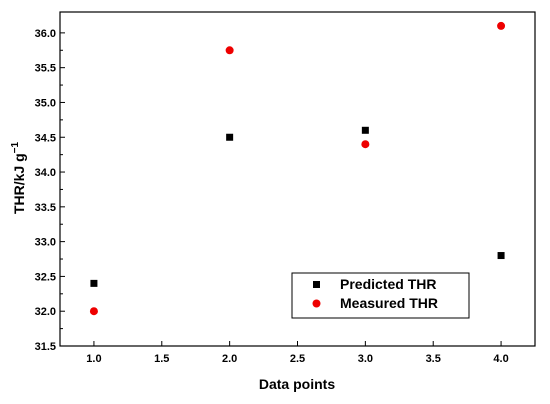 The width and height of the screenshot is (550, 404). What do you see at coordinates (316, 284) in the screenshot?
I see `legend-marker-predicted` at bounding box center [316, 284].